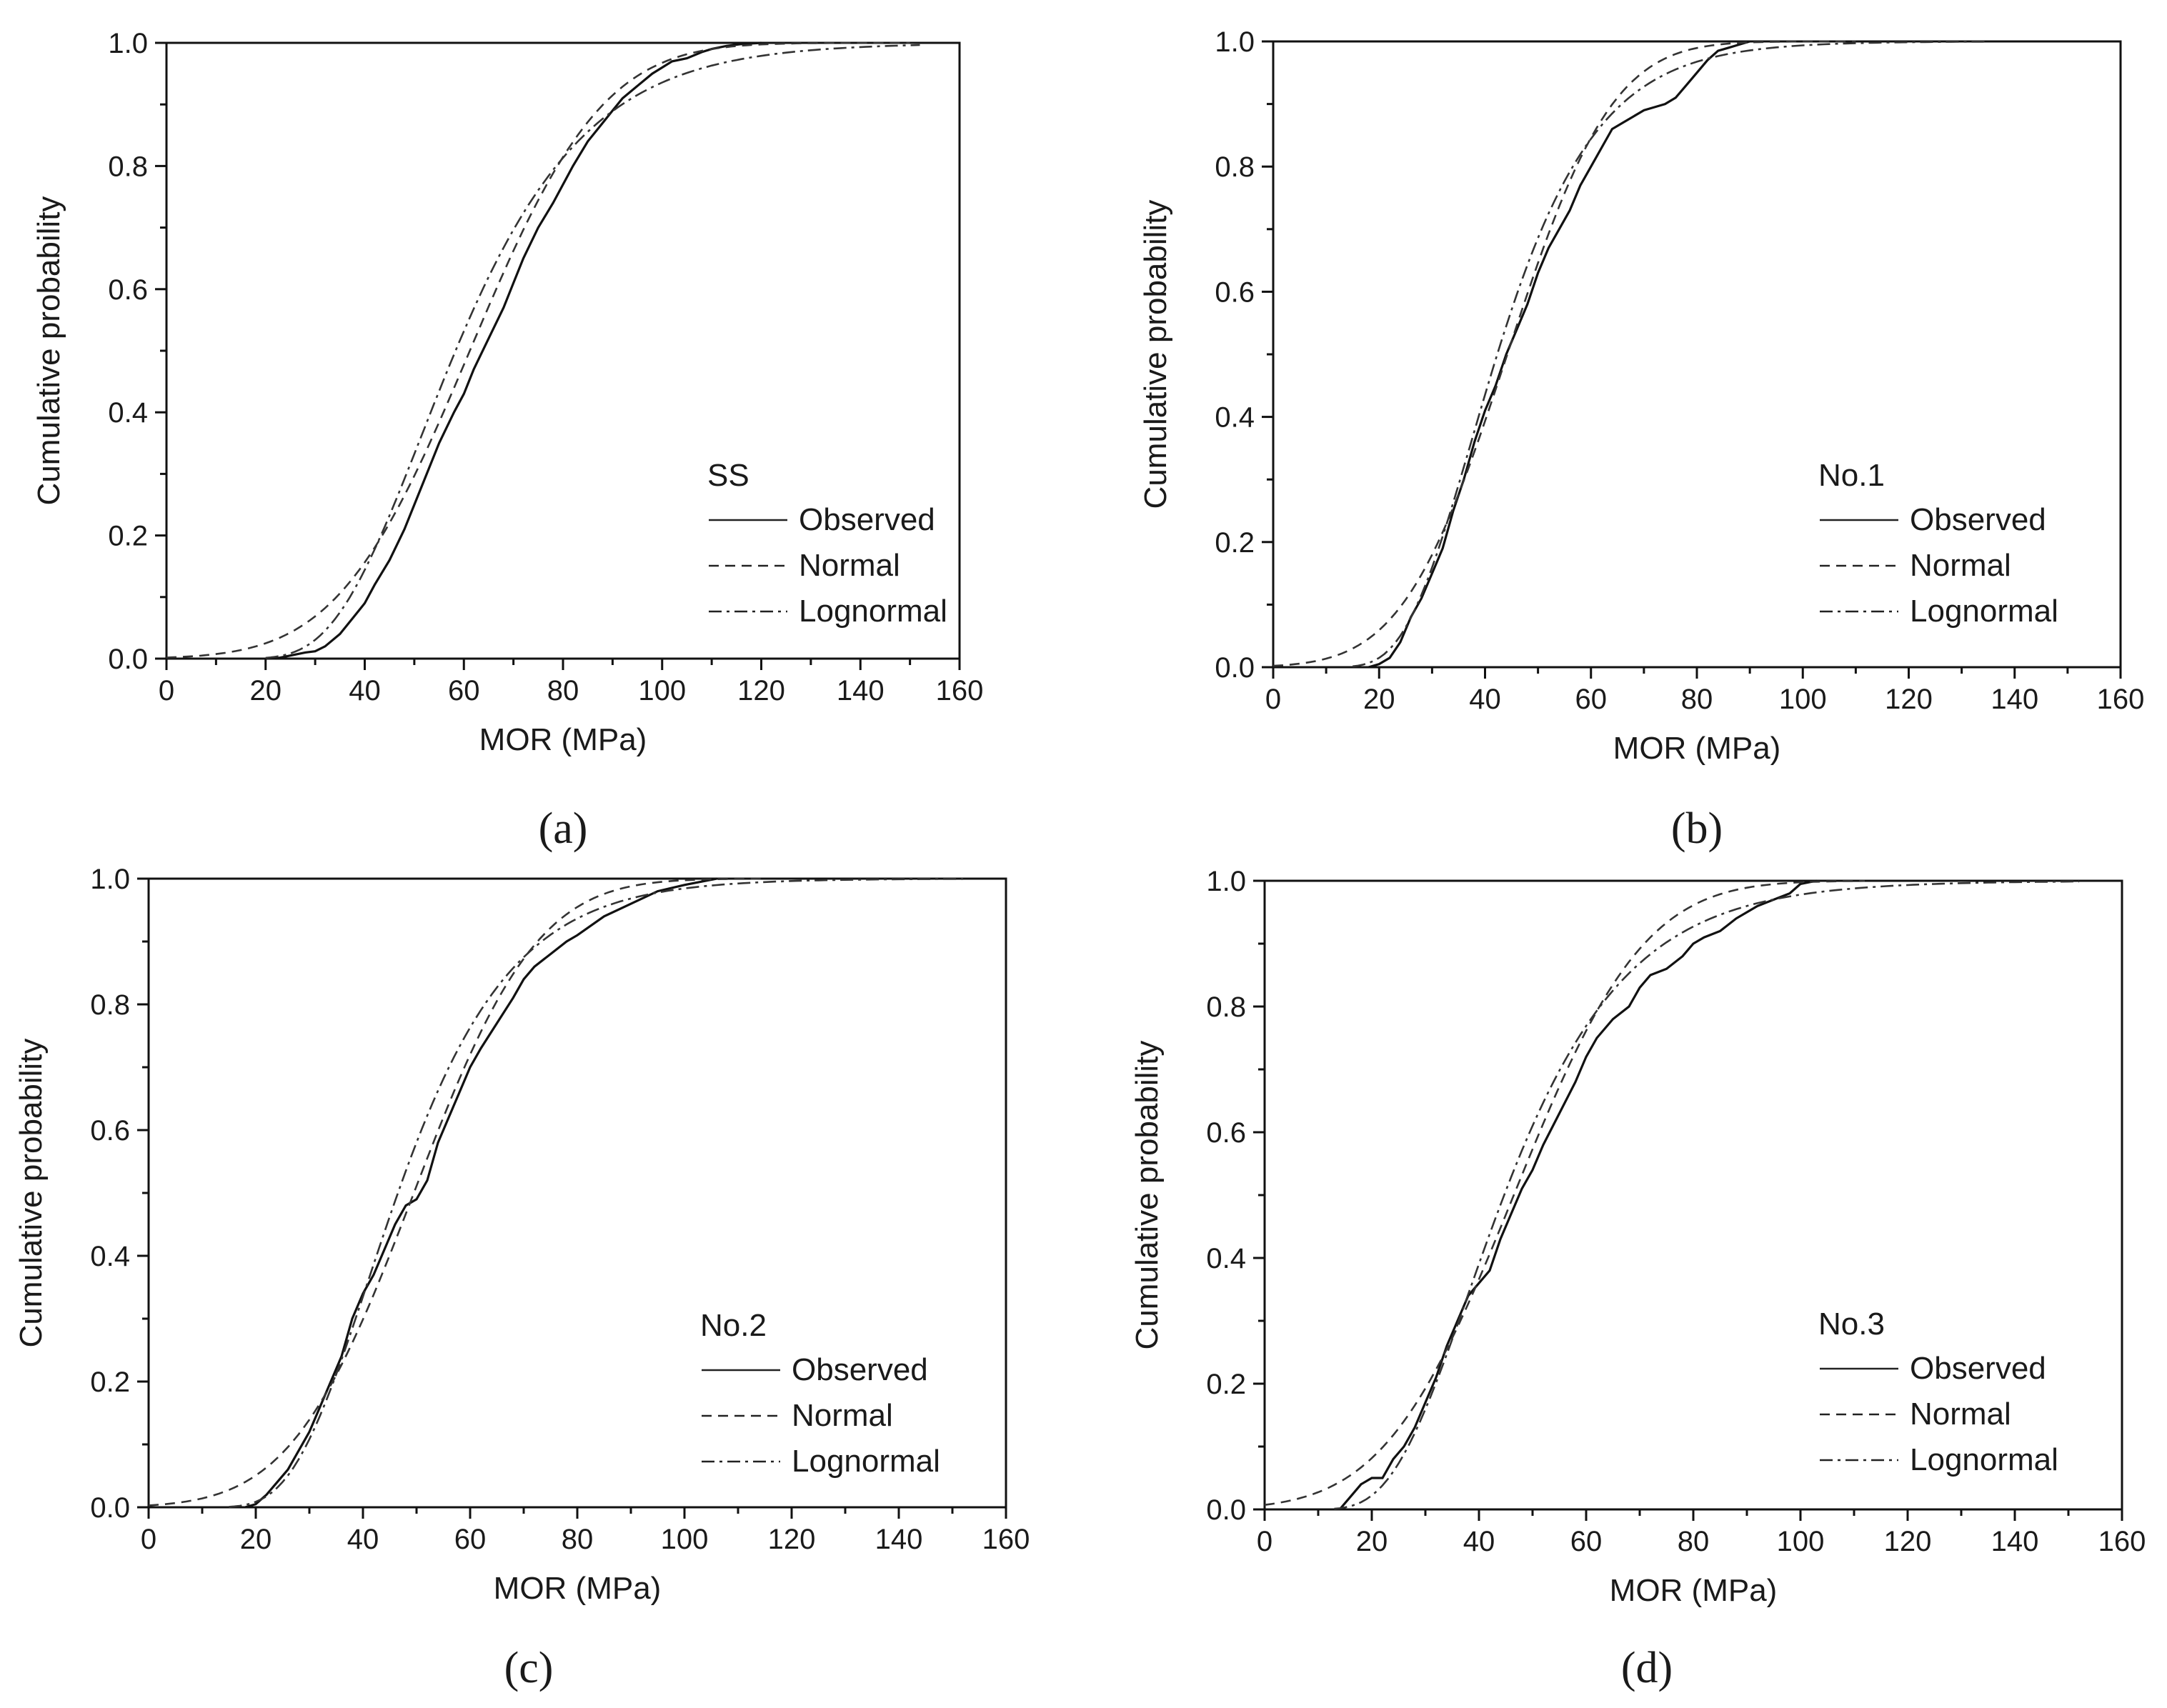 The width and height of the screenshot is (2167, 1708). Describe the element at coordinates (563, 828) in the screenshot. I see `panel-label-a: (a)` at that location.